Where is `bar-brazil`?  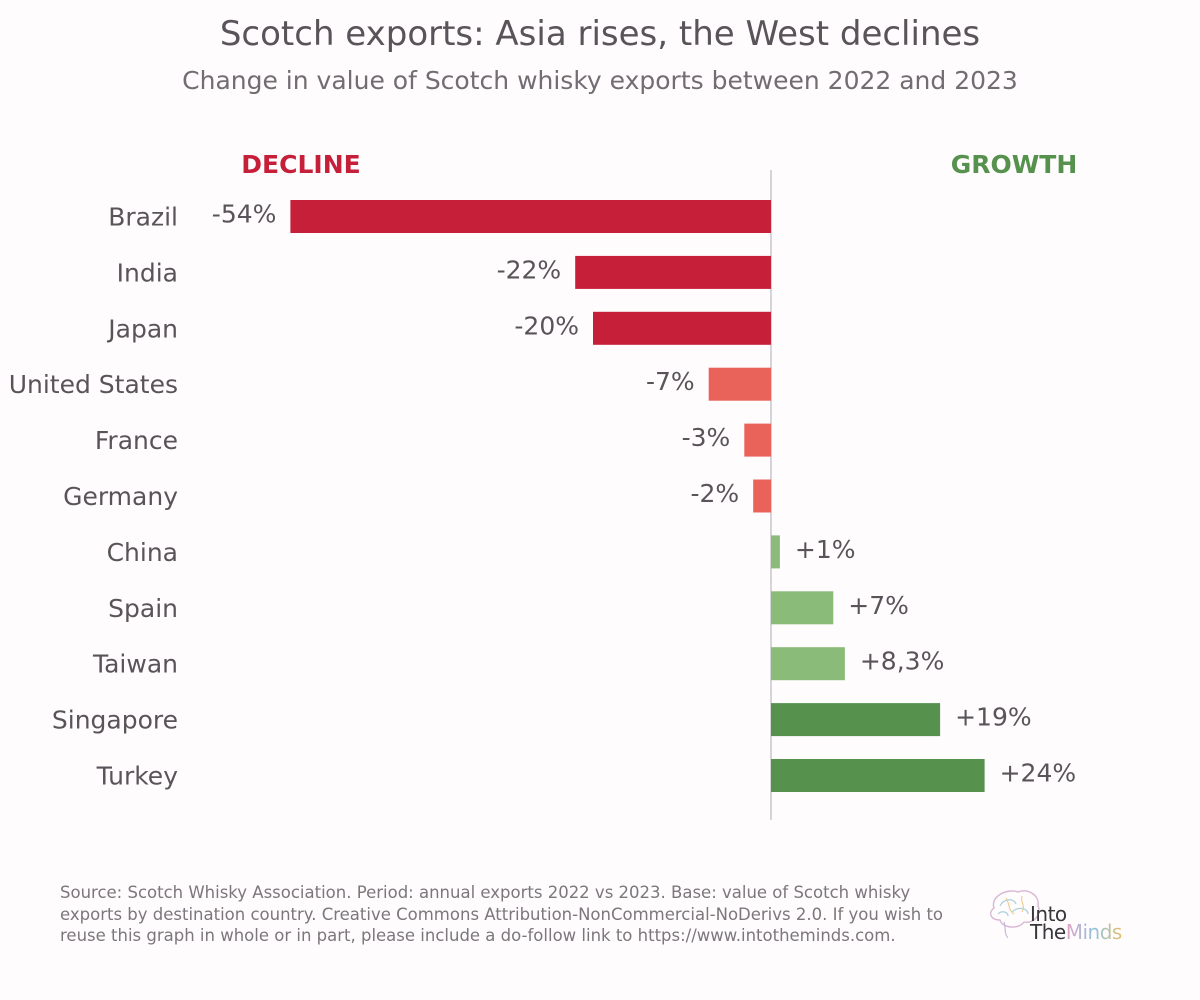
bar-brazil is located at coordinates (530, 216).